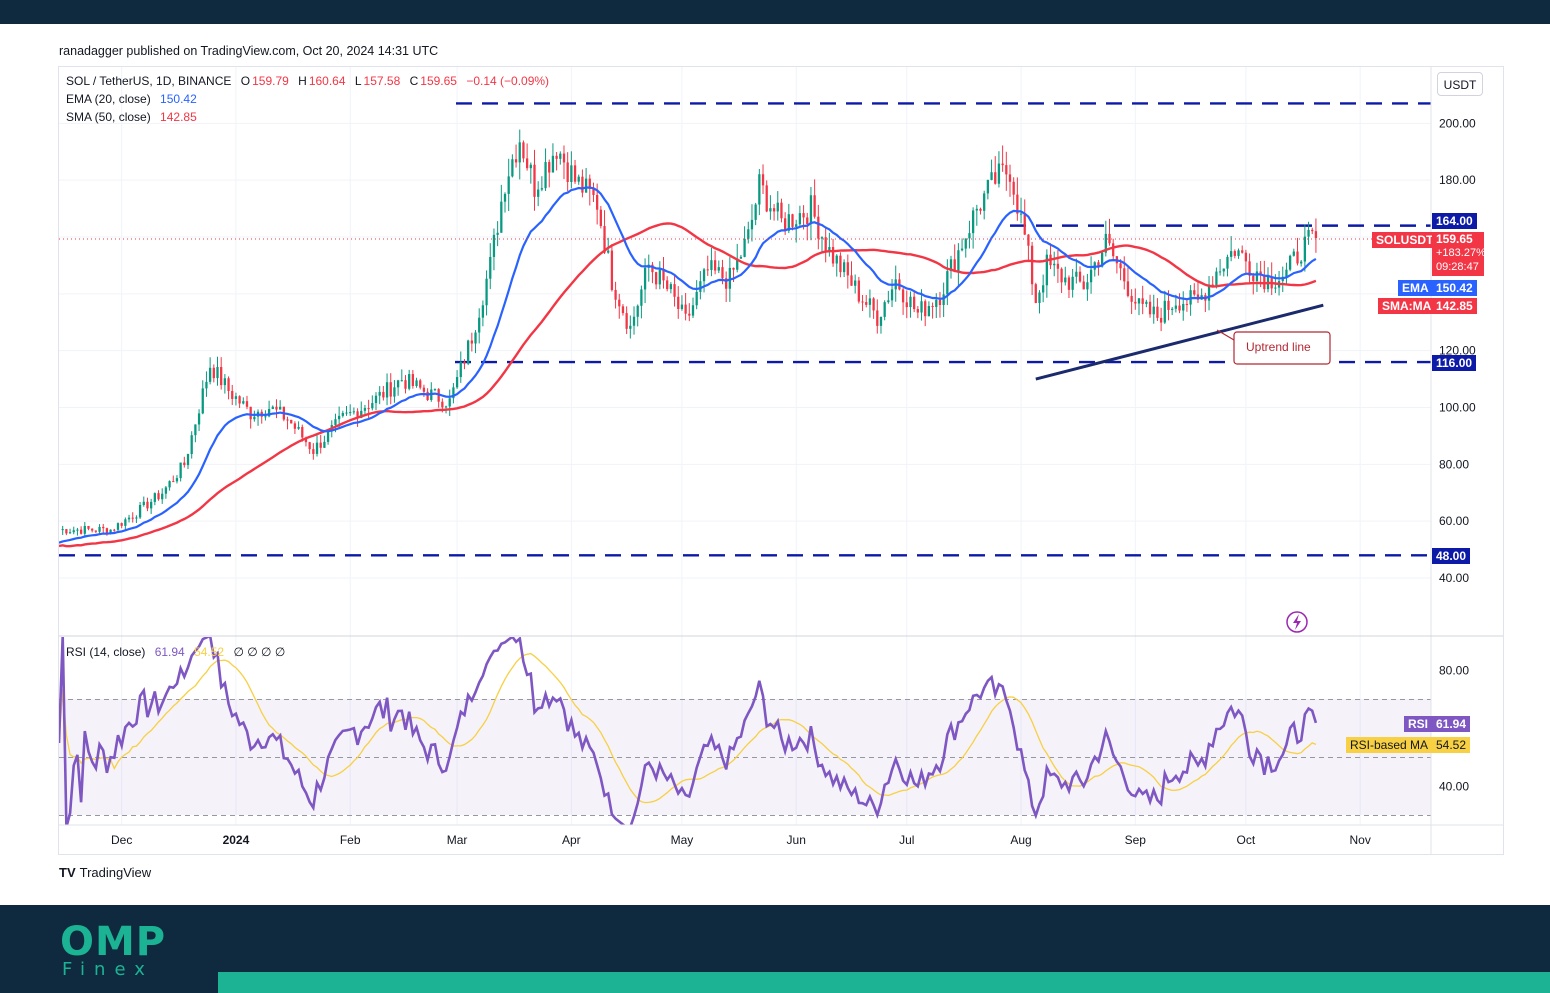  Describe the element at coordinates (259, 652) in the screenshot. I see `rsi-legend-extra: ∅ ∅ ∅ ∅` at that location.